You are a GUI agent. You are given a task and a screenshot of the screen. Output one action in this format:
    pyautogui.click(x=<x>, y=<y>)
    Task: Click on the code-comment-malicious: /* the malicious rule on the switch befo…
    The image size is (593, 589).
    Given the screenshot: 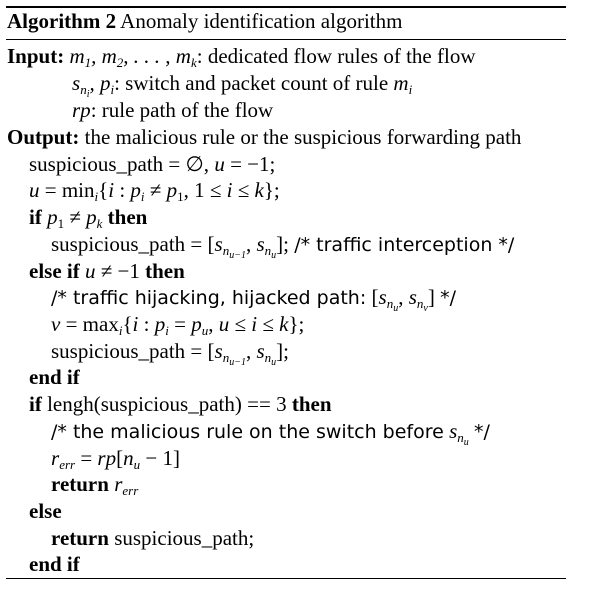 What is the action you would take?
    pyautogui.click(x=270, y=433)
    